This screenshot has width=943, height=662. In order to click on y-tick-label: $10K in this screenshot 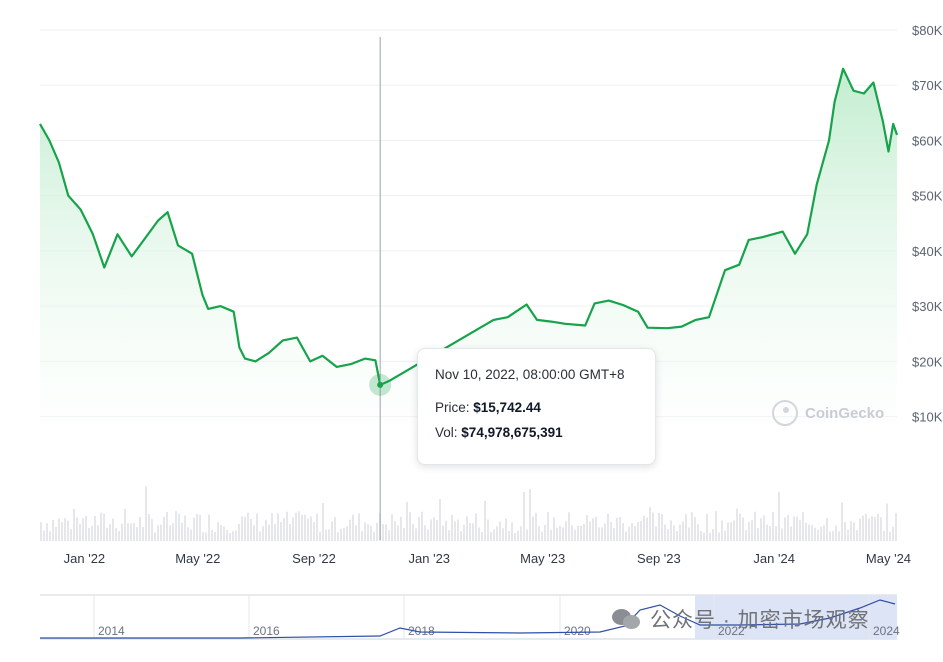, I will do `click(927, 417)`.